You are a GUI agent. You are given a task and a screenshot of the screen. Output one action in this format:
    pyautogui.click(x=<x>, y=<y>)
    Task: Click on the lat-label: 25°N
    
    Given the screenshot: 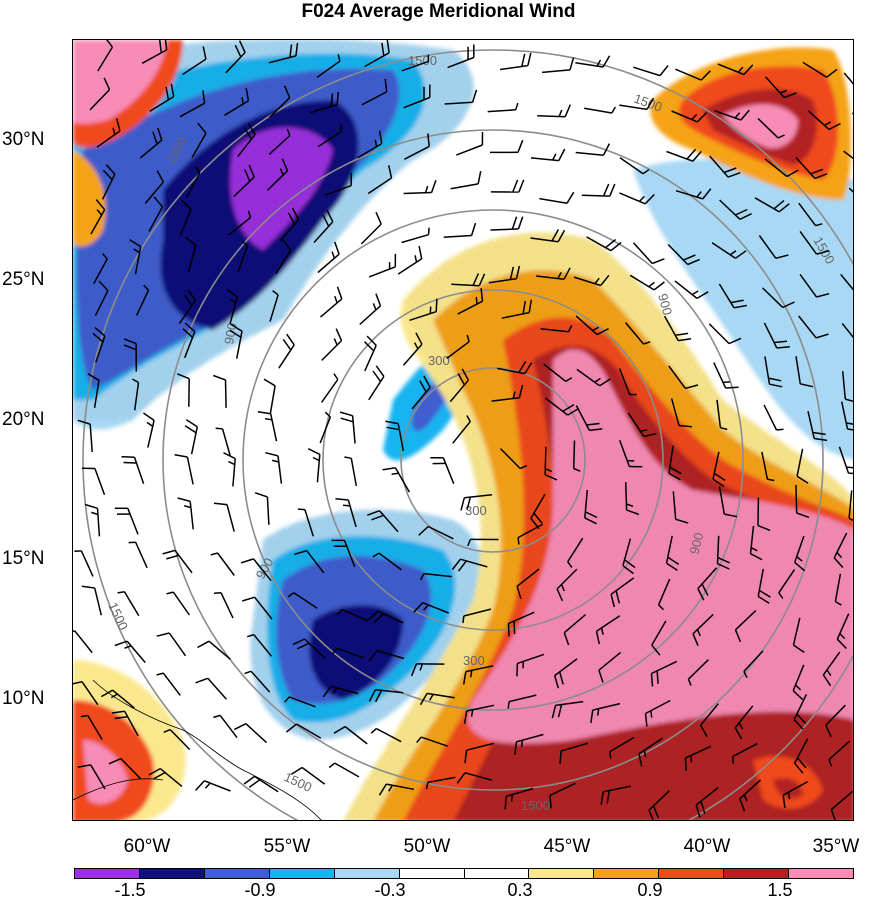 What is the action you would take?
    pyautogui.click(x=37, y=280)
    